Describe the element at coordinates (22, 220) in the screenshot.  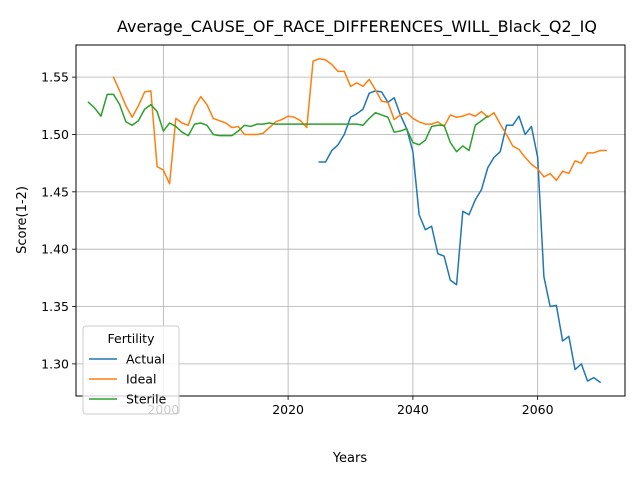
I see `y-axis-label: Score(1-2)` at that location.